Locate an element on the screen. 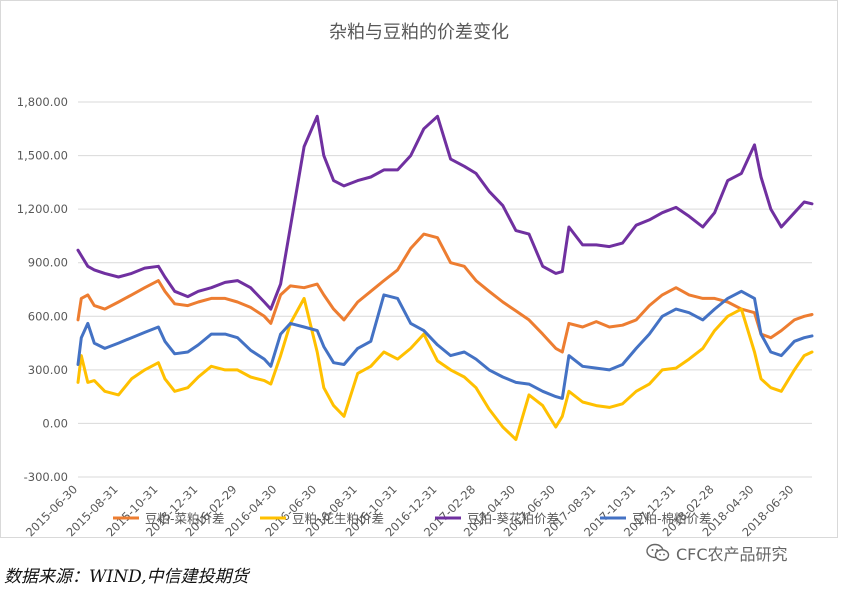 Image resolution: width=847 pixels, height=591 pixels. watermark: CFC农产品研究 is located at coordinates (717, 553).